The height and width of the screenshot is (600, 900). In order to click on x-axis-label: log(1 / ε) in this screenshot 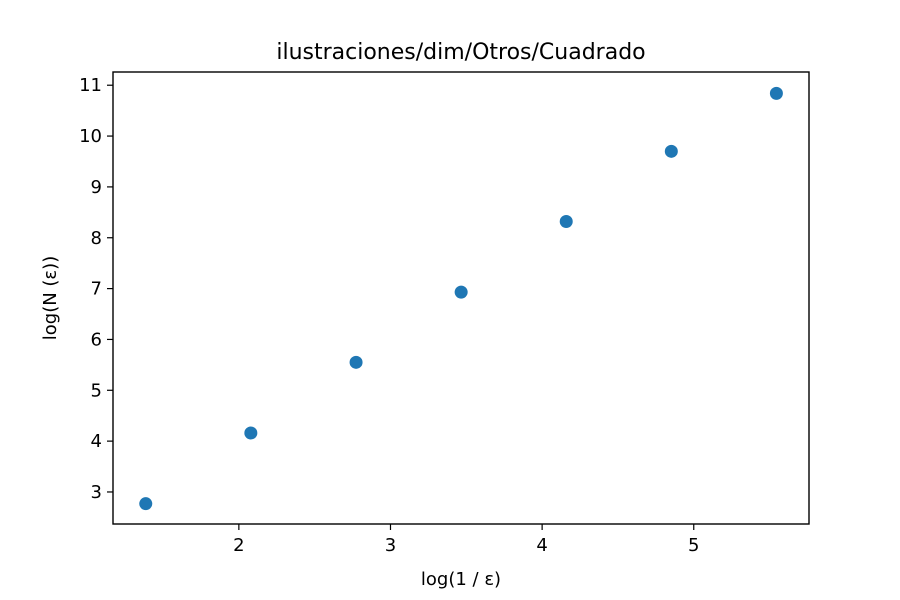, I will do `click(461, 579)`.